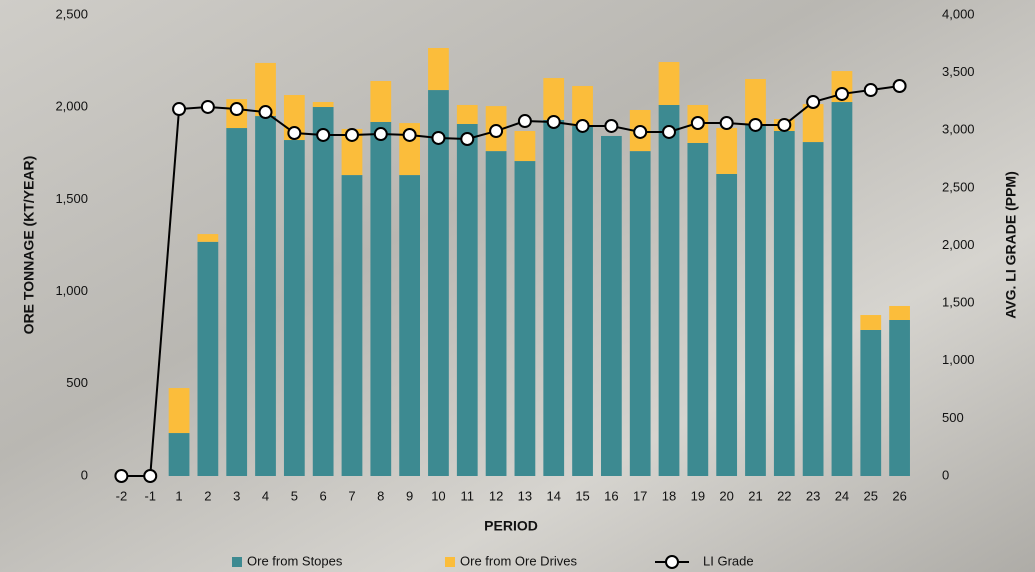 The width and height of the screenshot is (1035, 572). Describe the element at coordinates (958, 13) in the screenshot. I see `y2-tick-label: 4,000` at that location.